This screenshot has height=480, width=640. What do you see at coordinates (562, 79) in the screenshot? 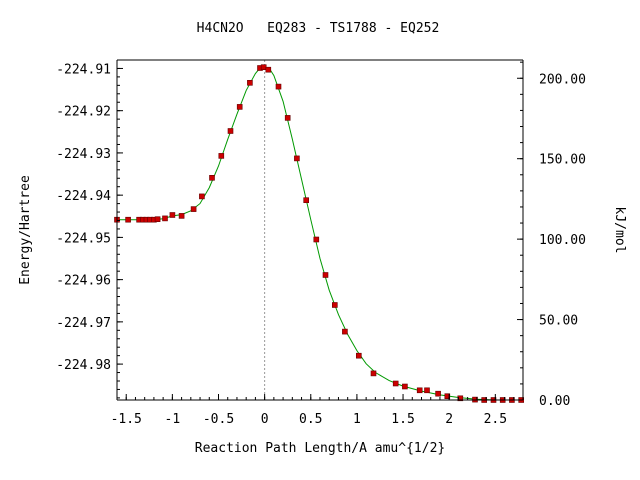
I see `y2-tick-label: 200.00` at bounding box center [562, 79].